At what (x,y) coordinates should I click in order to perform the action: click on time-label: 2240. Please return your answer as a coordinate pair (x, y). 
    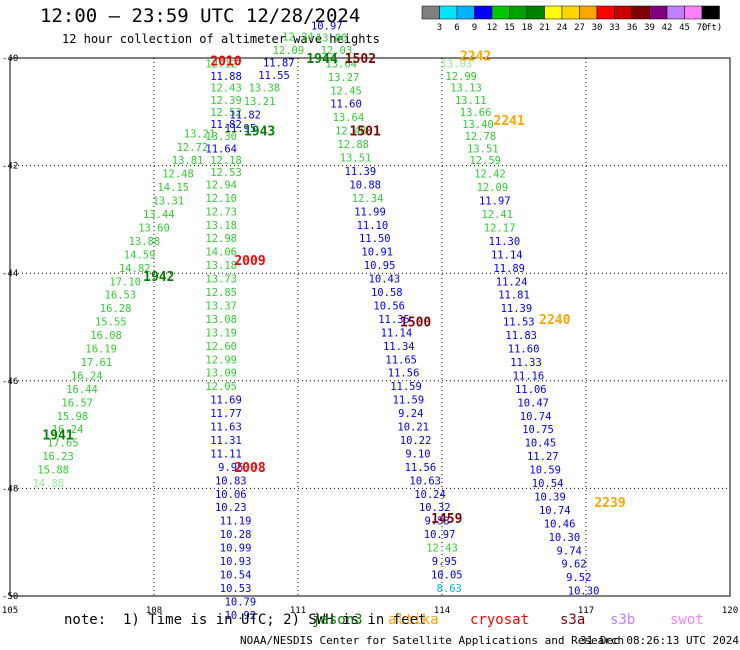
    Looking at the image, I should click on (554, 320).